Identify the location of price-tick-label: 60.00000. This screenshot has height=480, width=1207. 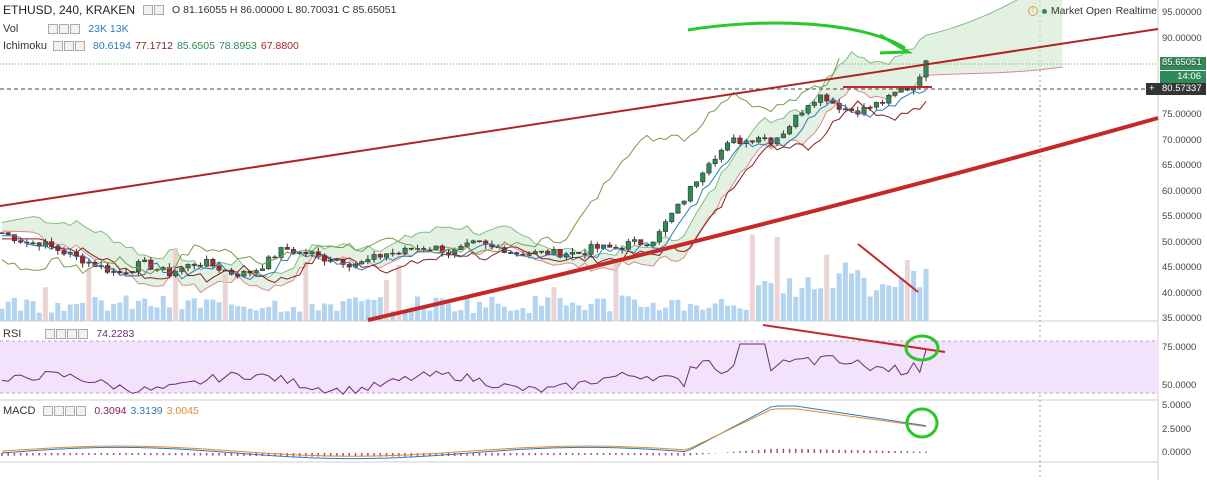
(1182, 191).